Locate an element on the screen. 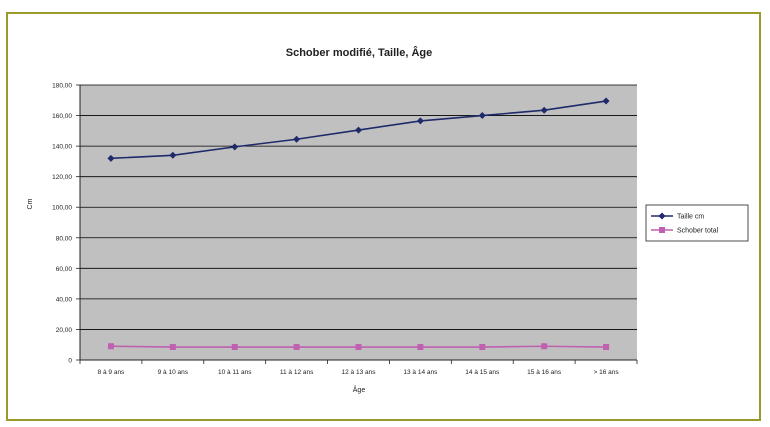  y-tick-label: 60,00 is located at coordinates (64, 269).